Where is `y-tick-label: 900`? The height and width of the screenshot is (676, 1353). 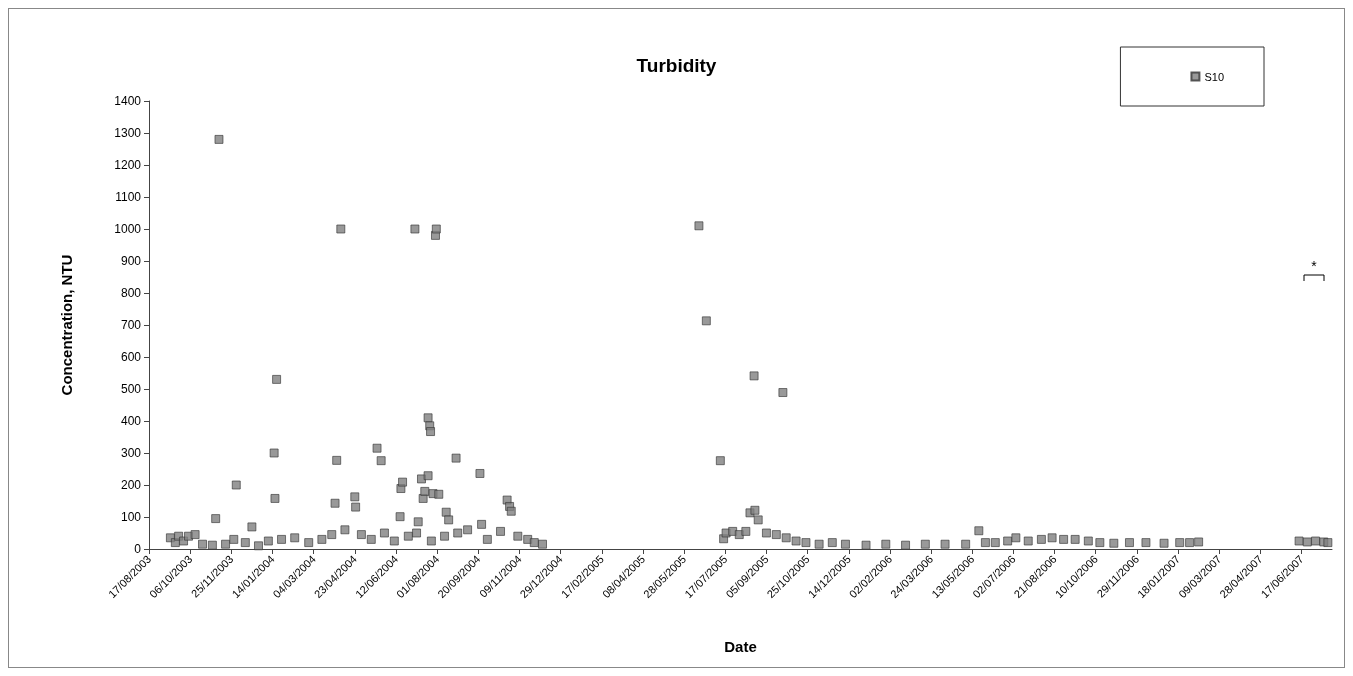 y-tick-label: 900 is located at coordinates (131, 261).